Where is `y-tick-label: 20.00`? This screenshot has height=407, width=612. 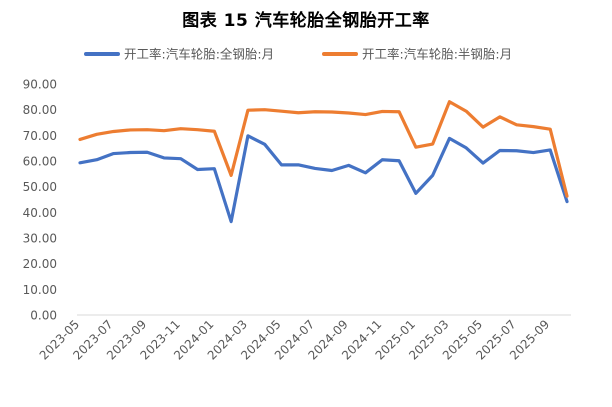
y-tick-label: 20.00 is located at coordinates (40, 264).